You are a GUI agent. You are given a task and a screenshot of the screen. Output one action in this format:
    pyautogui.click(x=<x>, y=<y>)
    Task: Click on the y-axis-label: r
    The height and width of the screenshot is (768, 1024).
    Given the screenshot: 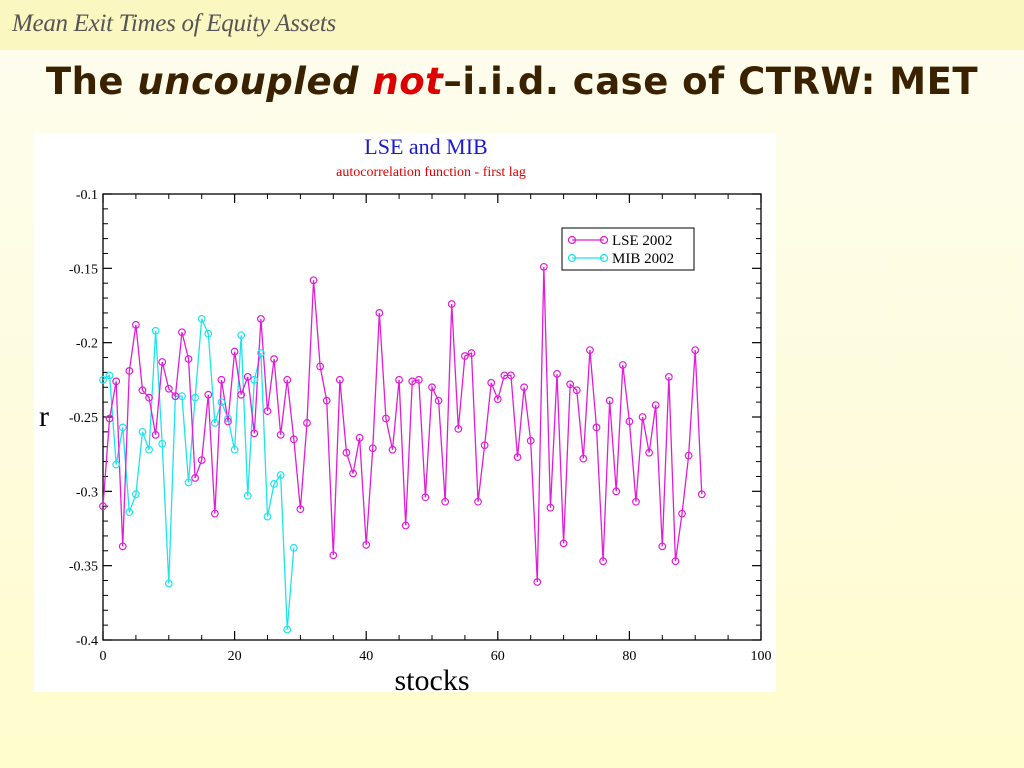 What is the action you would take?
    pyautogui.click(x=44, y=416)
    